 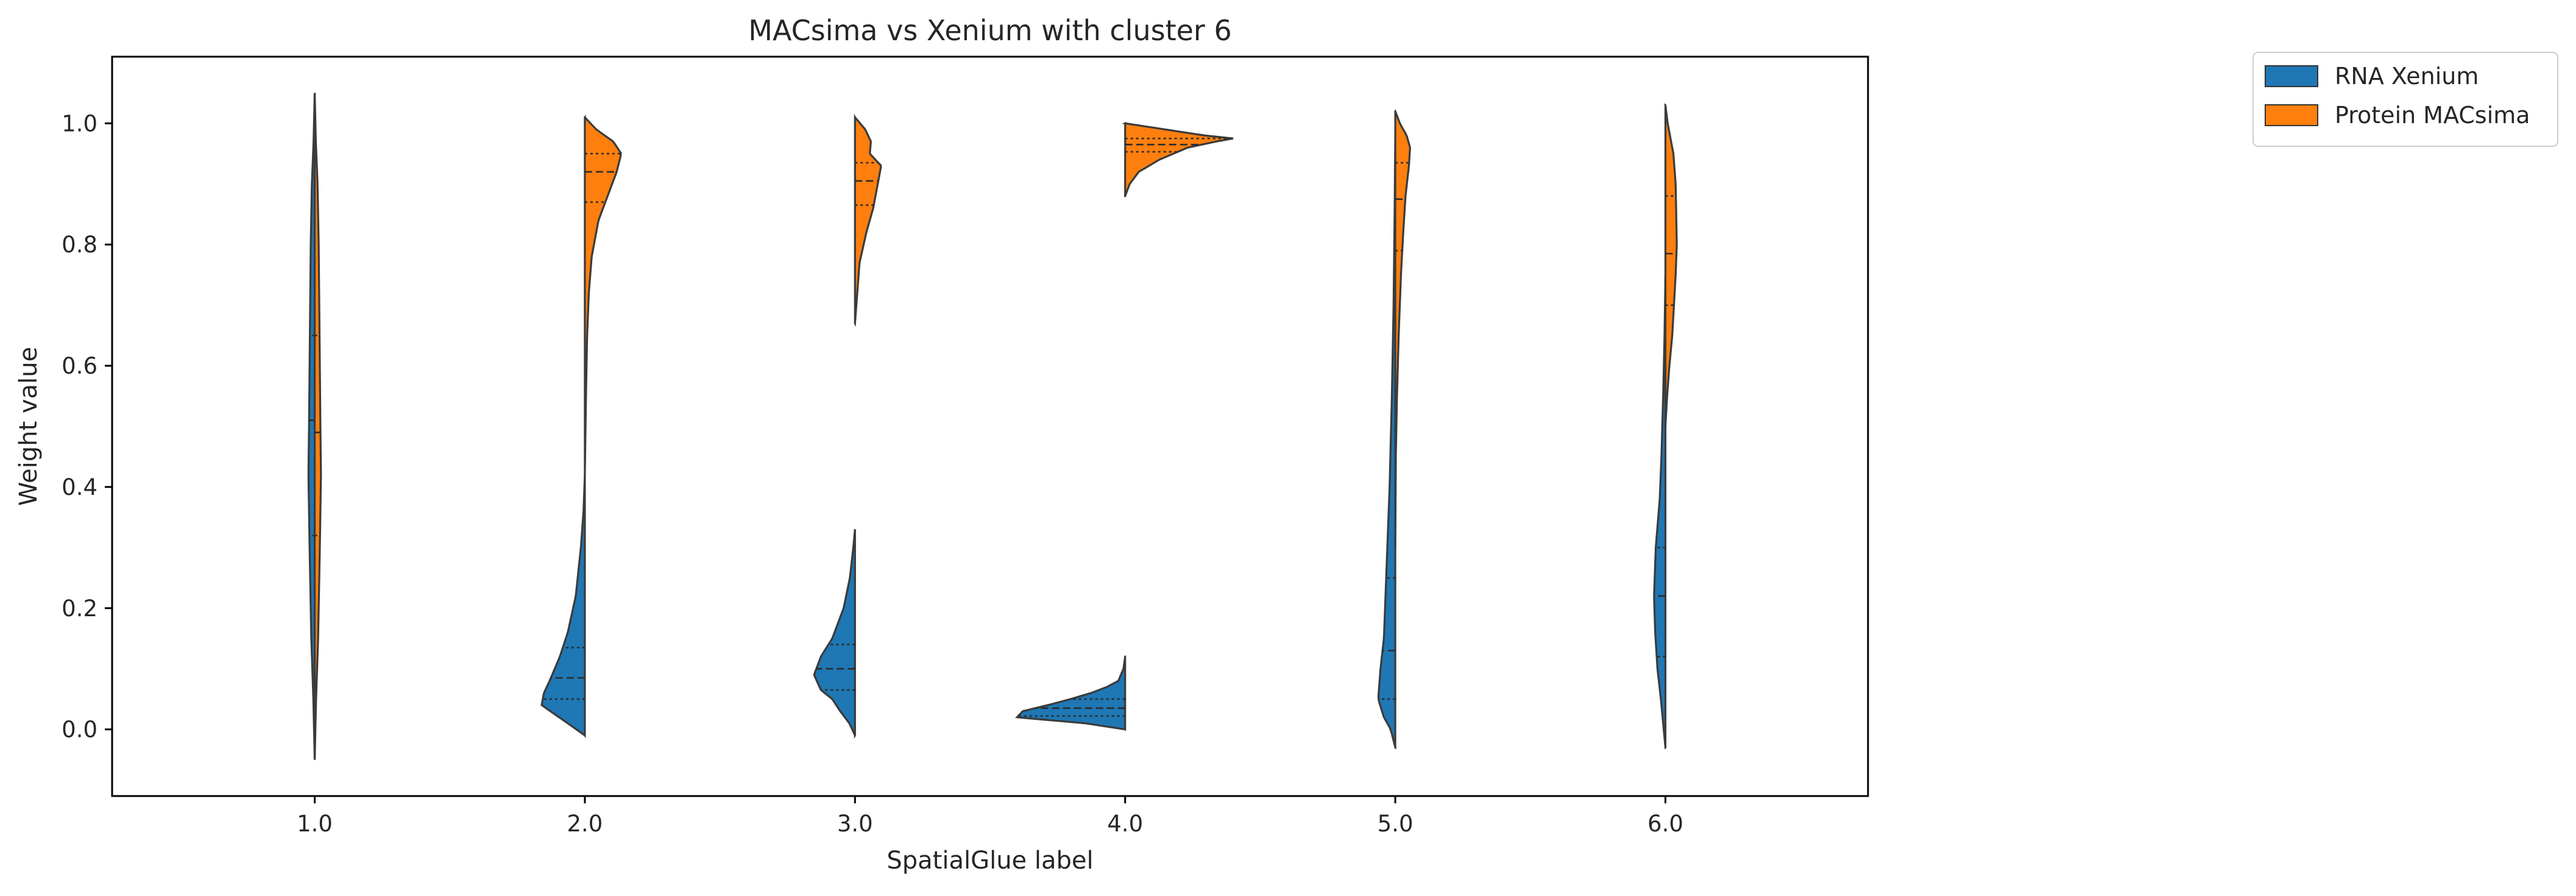 I want to click on x-tick-label: 5.0, so click(x=1396, y=824).